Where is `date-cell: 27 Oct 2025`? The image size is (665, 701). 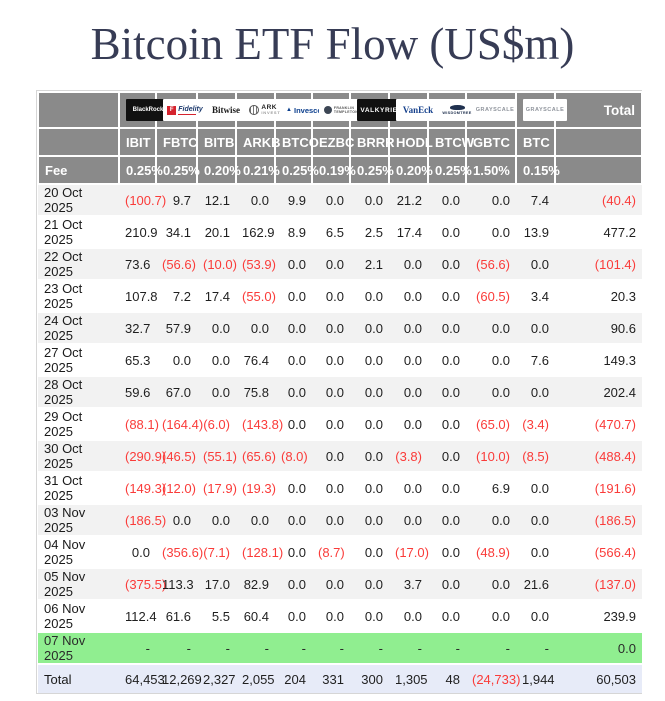
date-cell: 27 Oct 2025 is located at coordinates (78, 359).